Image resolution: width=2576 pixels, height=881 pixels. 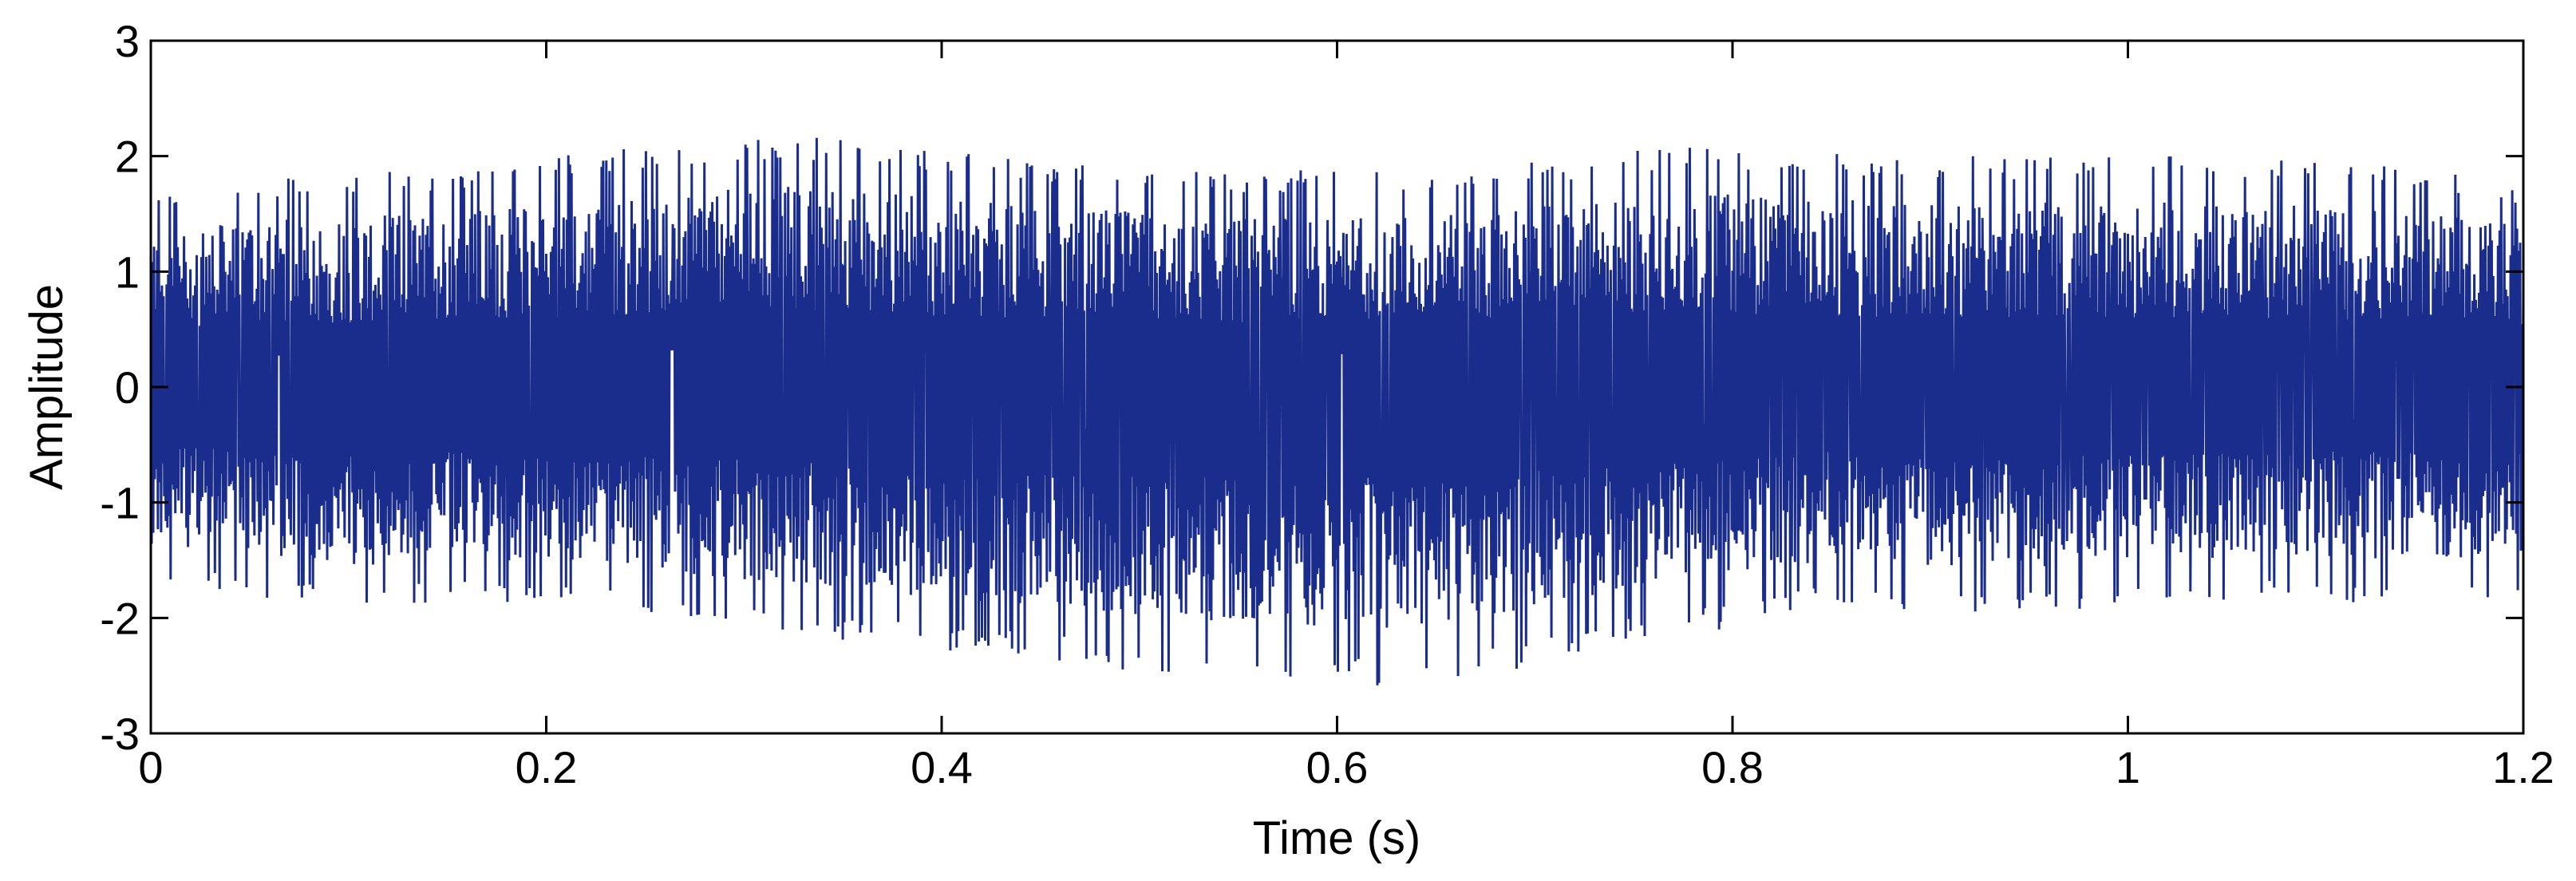 What do you see at coordinates (942, 767) in the screenshot?
I see `x-tick-label: 0.4` at bounding box center [942, 767].